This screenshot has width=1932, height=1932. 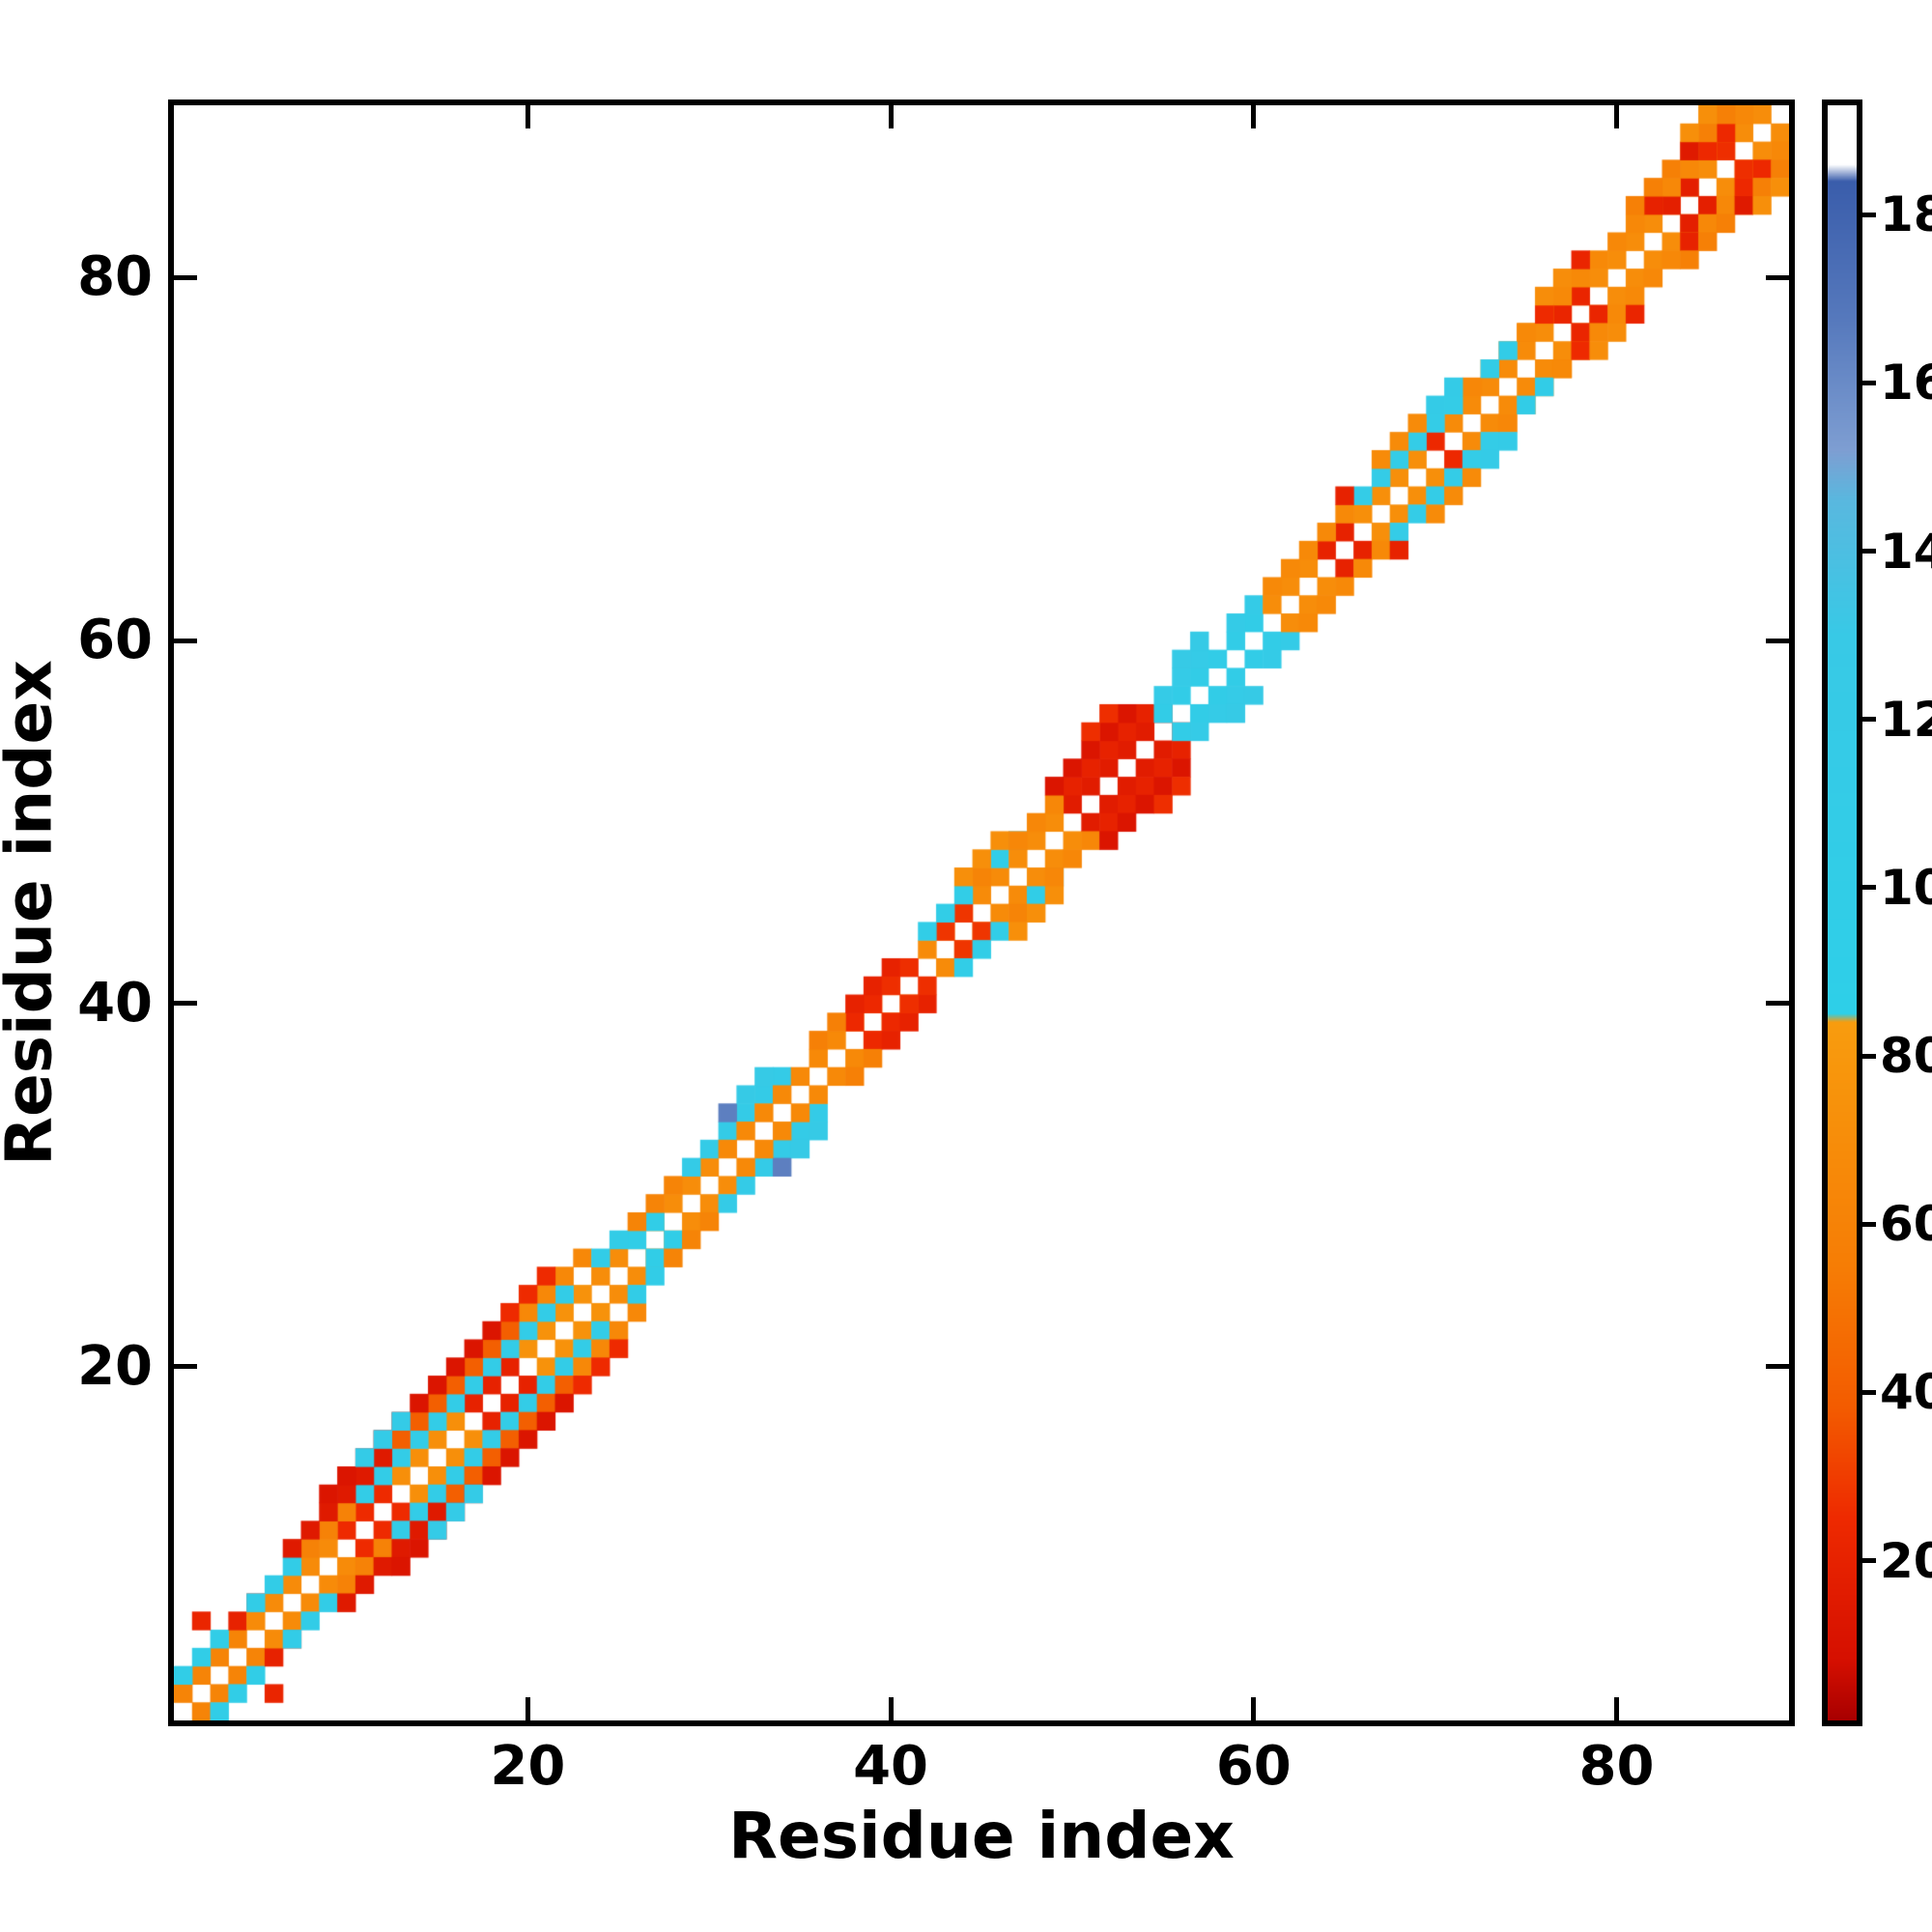 I want to click on colorbar-tick-label: 80, so click(x=1906, y=1056).